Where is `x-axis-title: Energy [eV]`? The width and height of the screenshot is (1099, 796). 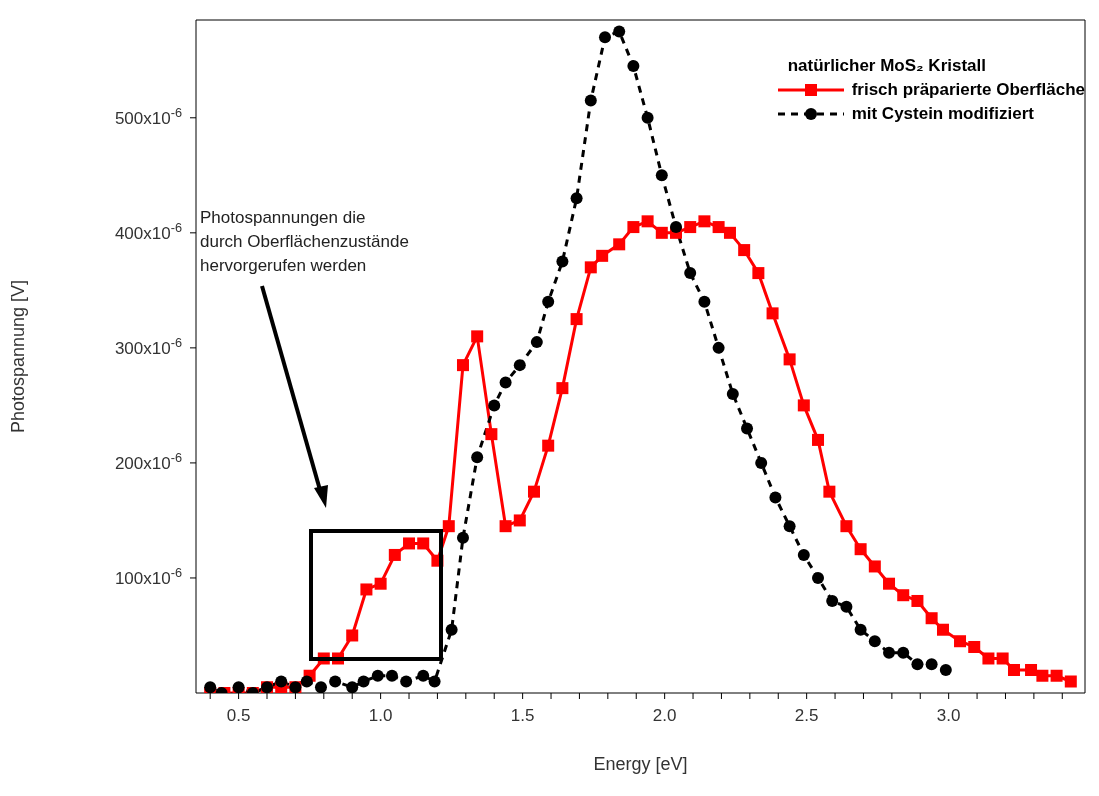 x-axis-title: Energy [eV] is located at coordinates (640, 764).